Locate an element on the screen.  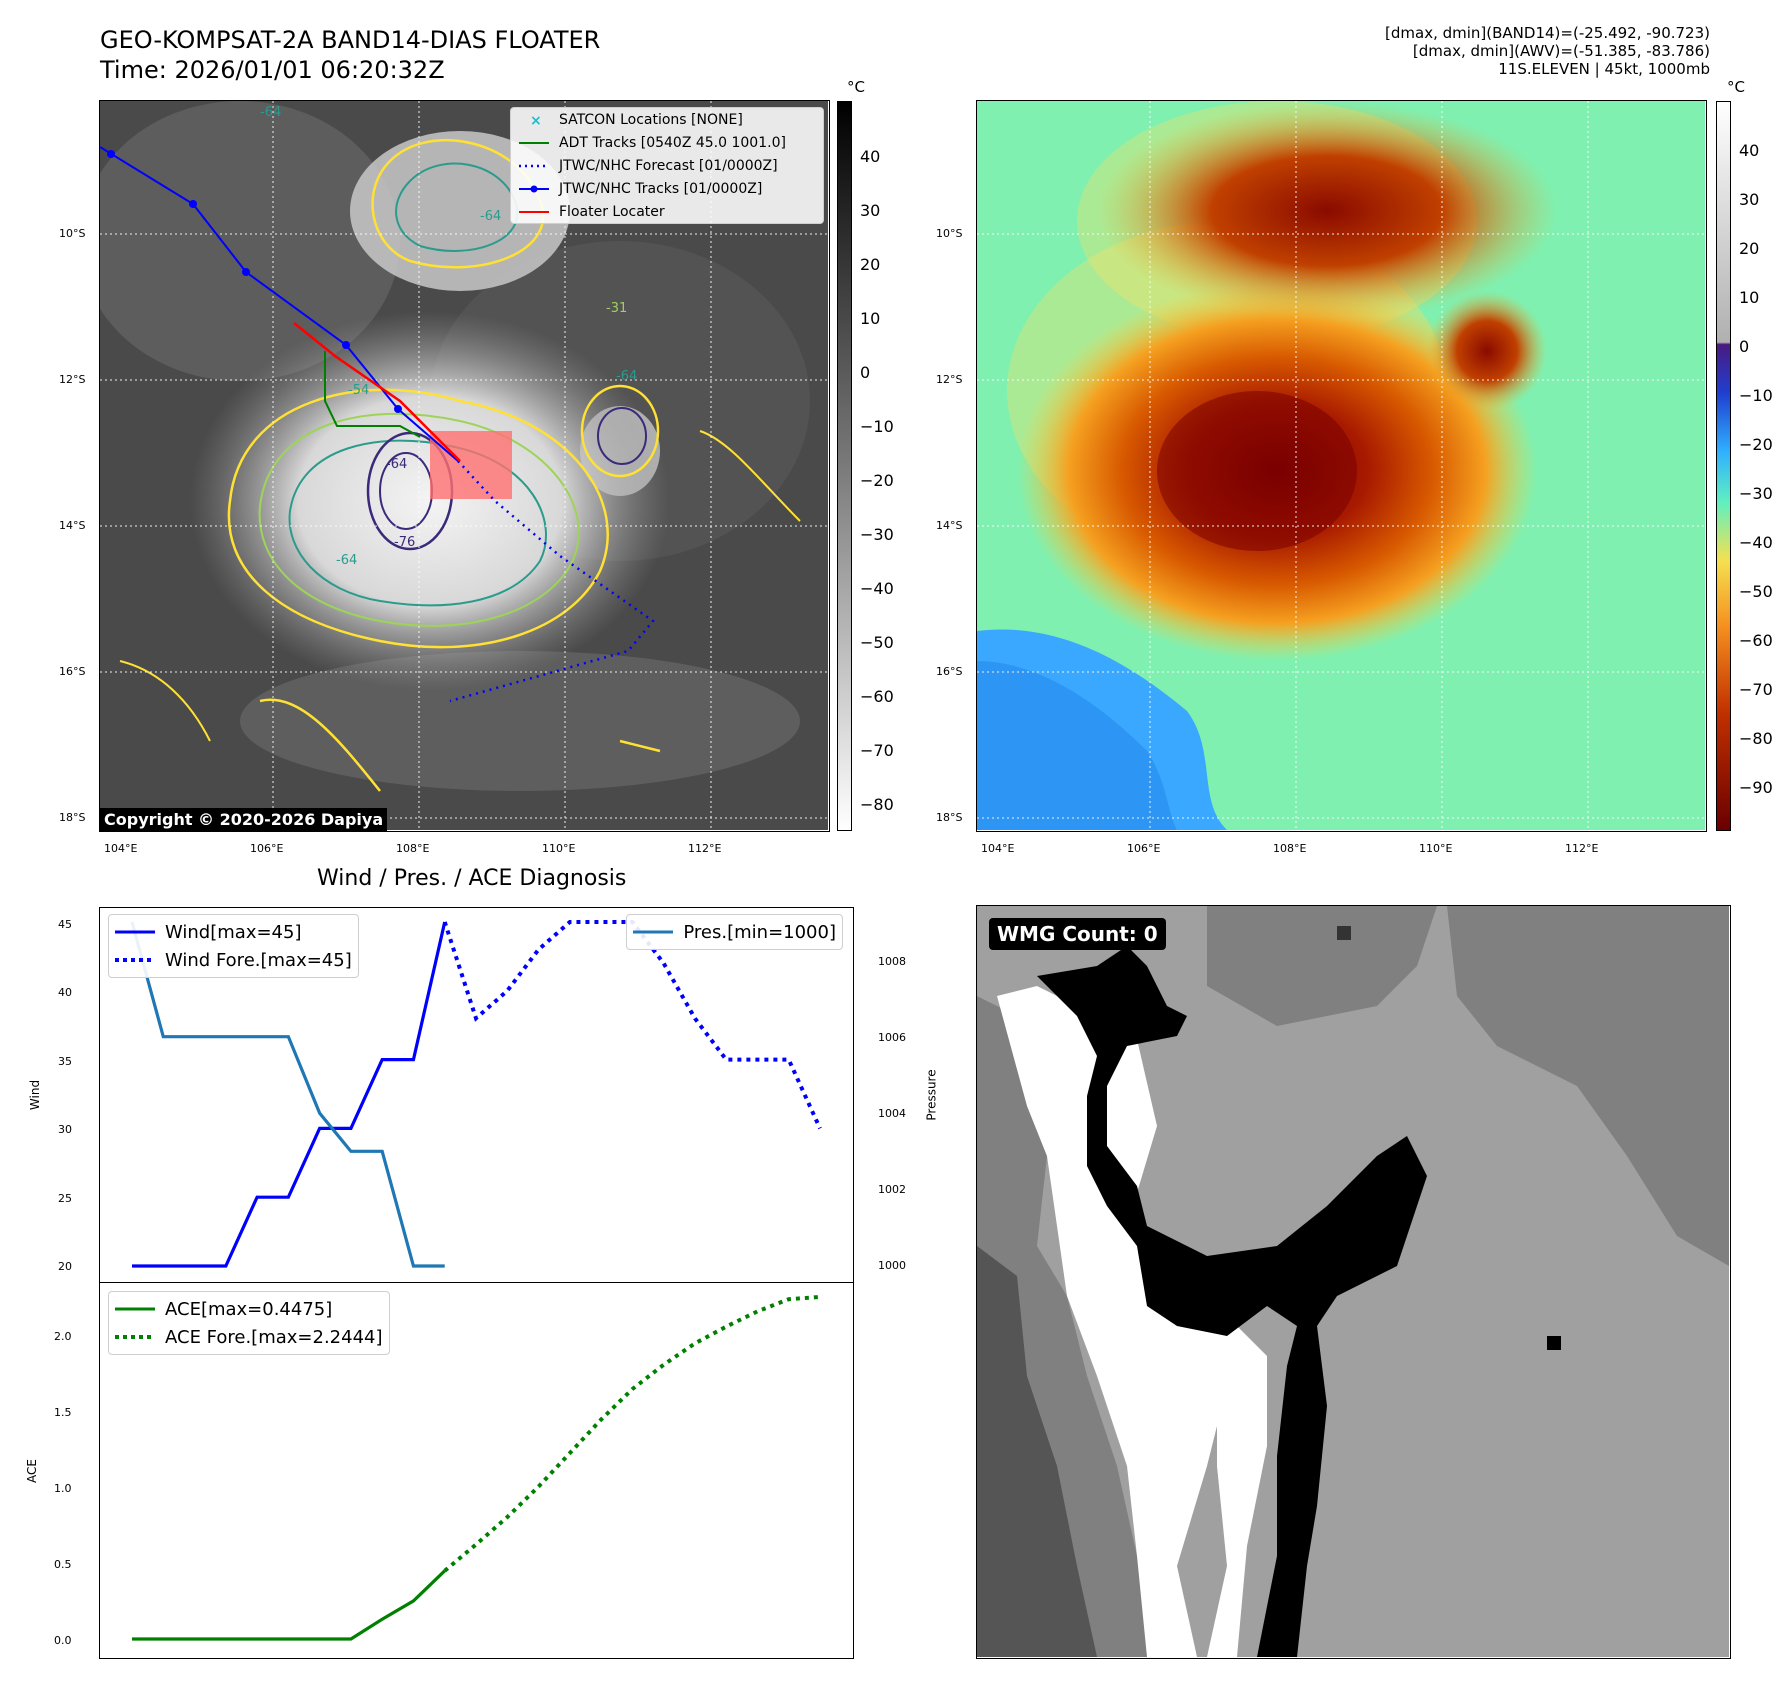
wmg-count-badge: WMG Count: 0 is located at coordinates (1077, 934).